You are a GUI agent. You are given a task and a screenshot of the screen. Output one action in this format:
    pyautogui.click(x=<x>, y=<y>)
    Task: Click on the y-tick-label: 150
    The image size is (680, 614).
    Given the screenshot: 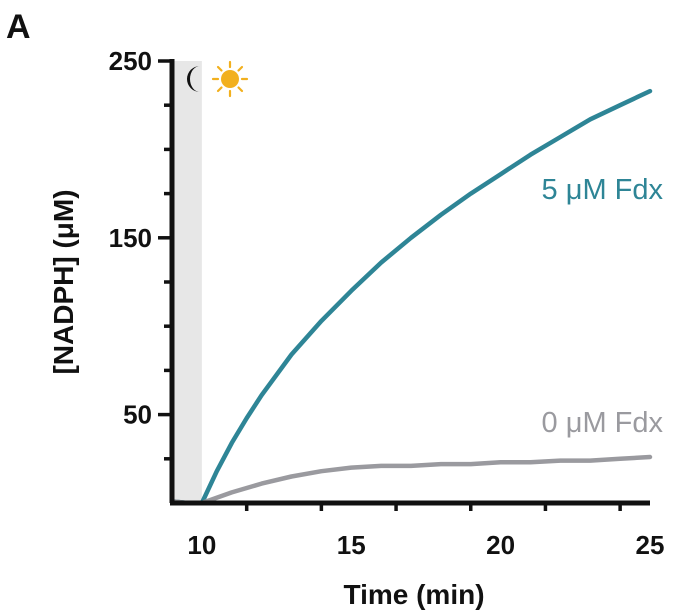 What is the action you would take?
    pyautogui.click(x=130, y=238)
    